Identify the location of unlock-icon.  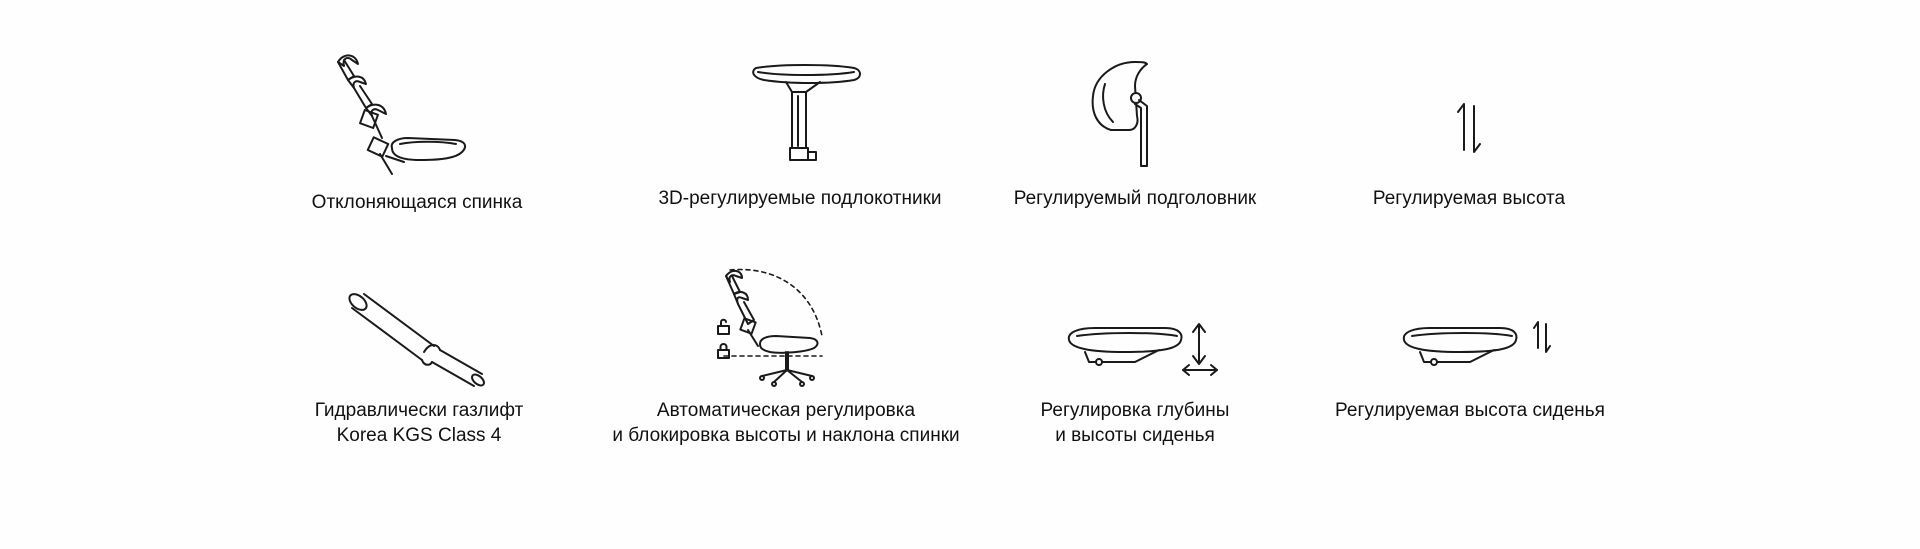
(723, 326).